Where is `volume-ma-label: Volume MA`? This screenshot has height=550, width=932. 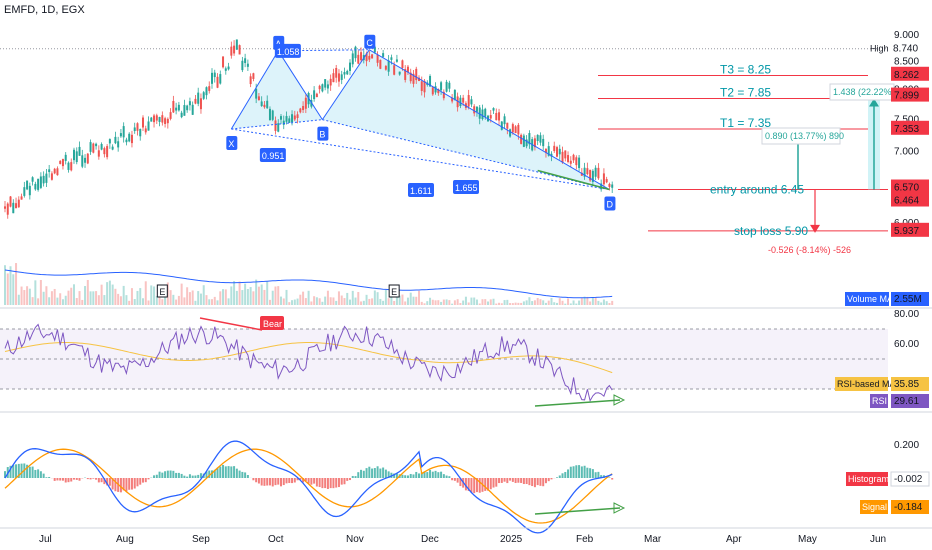 volume-ma-label: Volume MA is located at coordinates (870, 299).